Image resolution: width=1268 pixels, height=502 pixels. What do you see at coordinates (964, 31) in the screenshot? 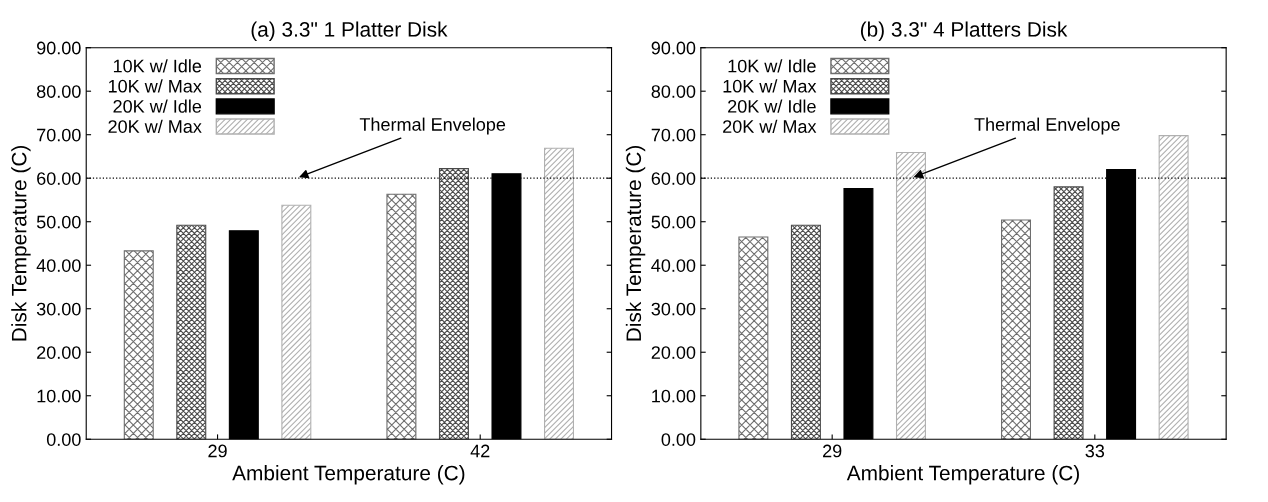
I see `chart-title: (b) 3.3" 4 Platters Disk` at bounding box center [964, 31].